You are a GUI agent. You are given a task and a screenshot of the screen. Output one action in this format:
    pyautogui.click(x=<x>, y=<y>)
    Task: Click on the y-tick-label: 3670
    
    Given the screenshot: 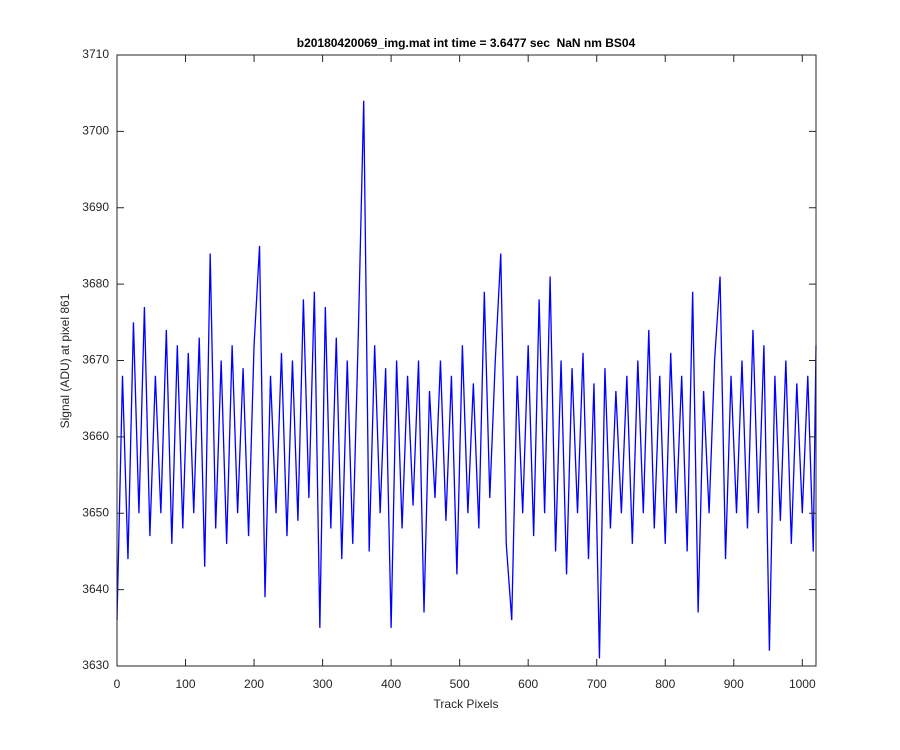 What is the action you would take?
    pyautogui.click(x=95, y=360)
    